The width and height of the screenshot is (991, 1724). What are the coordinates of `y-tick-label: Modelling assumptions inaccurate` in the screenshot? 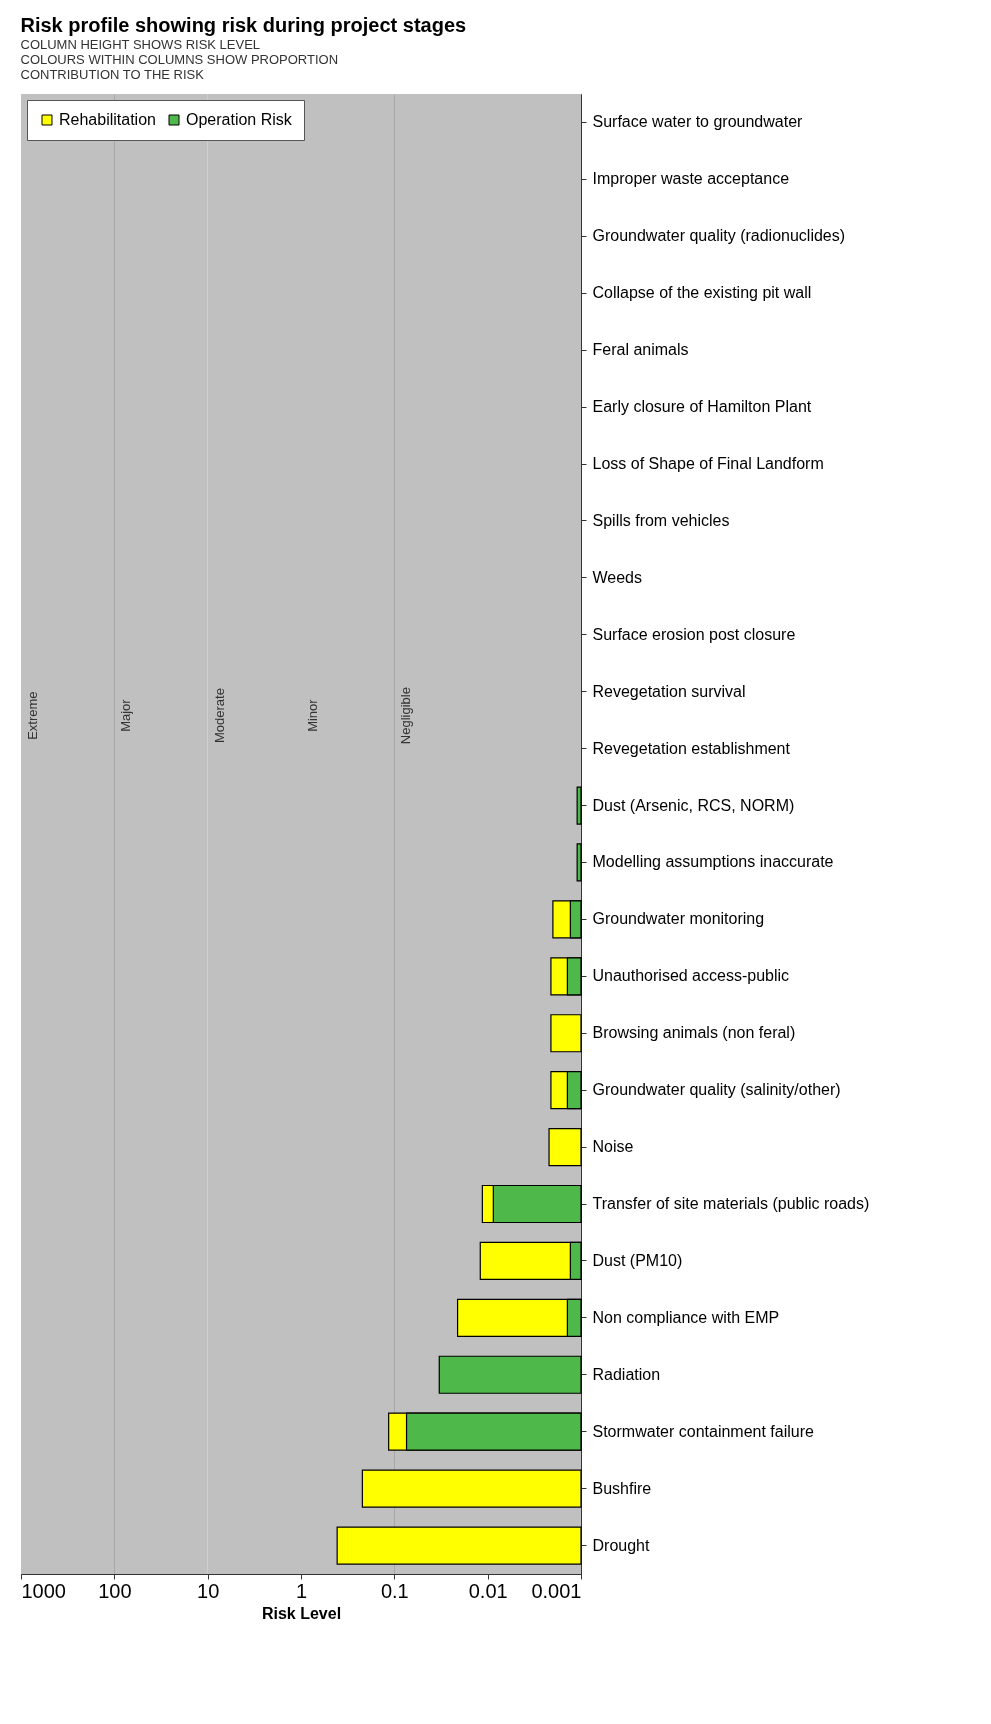 It's located at (713, 862).